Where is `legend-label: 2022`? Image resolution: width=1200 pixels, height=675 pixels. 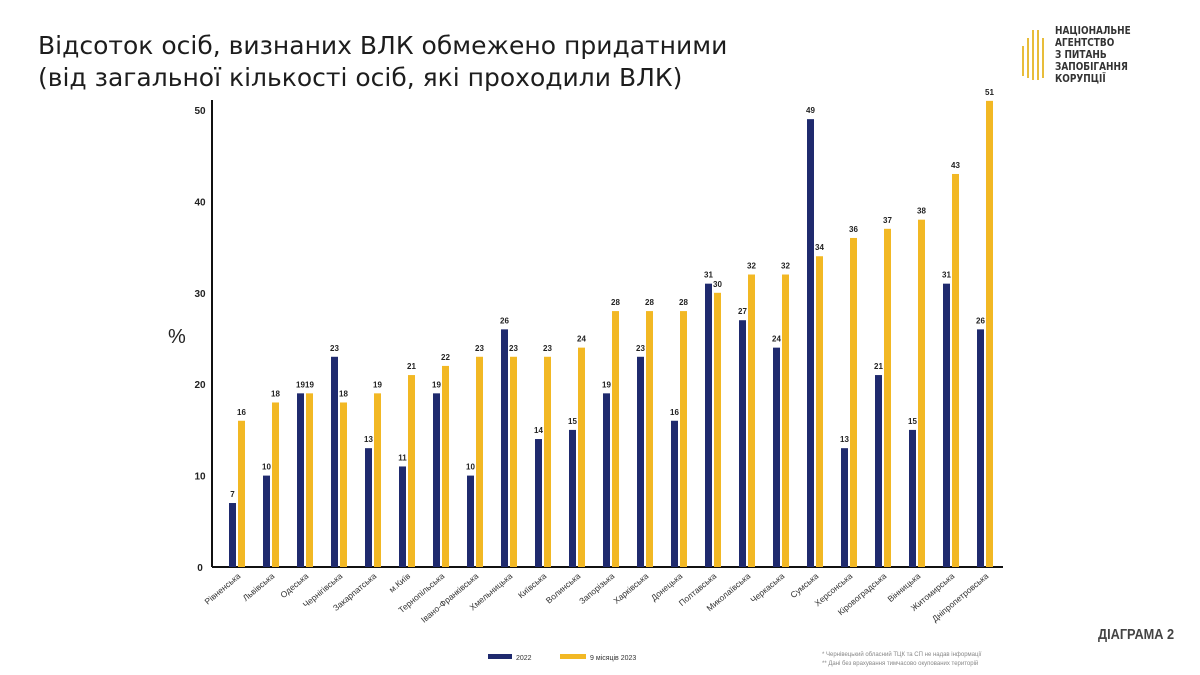 legend-label: 2022 is located at coordinates (524, 658).